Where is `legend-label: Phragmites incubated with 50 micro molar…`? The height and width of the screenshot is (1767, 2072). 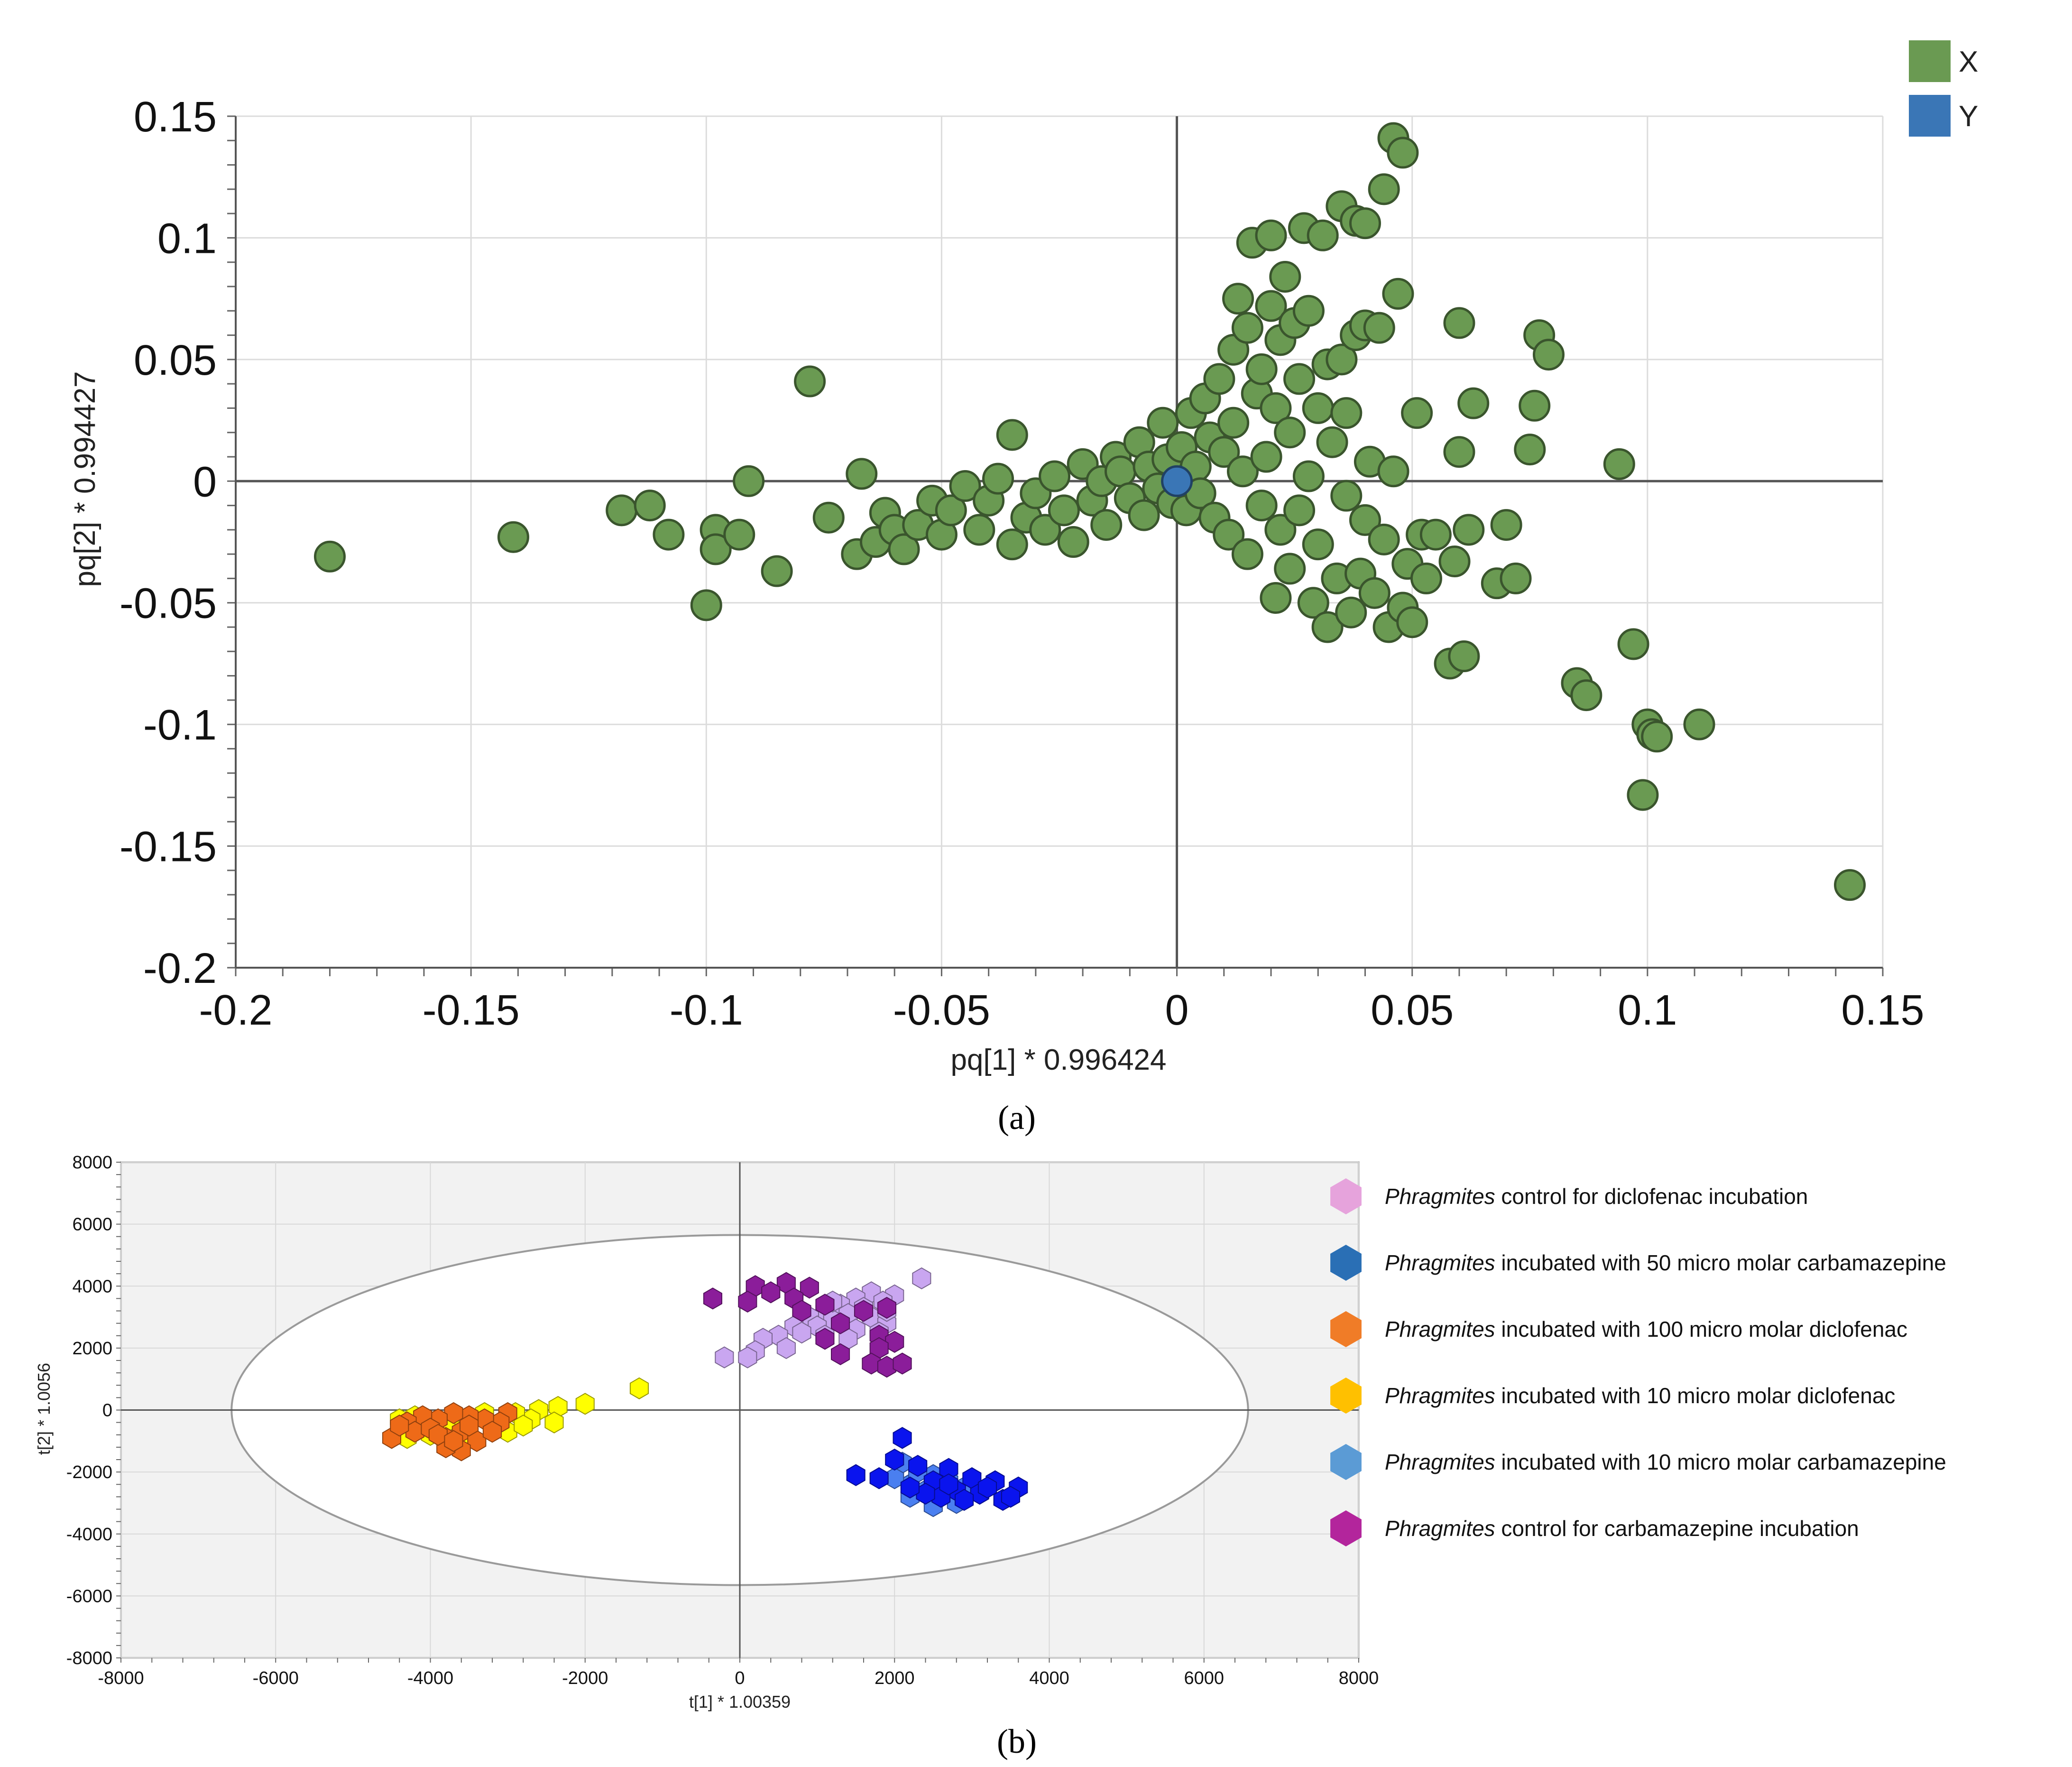
legend-label: Phragmites incubated with 50 micro molar… is located at coordinates (1665, 1262).